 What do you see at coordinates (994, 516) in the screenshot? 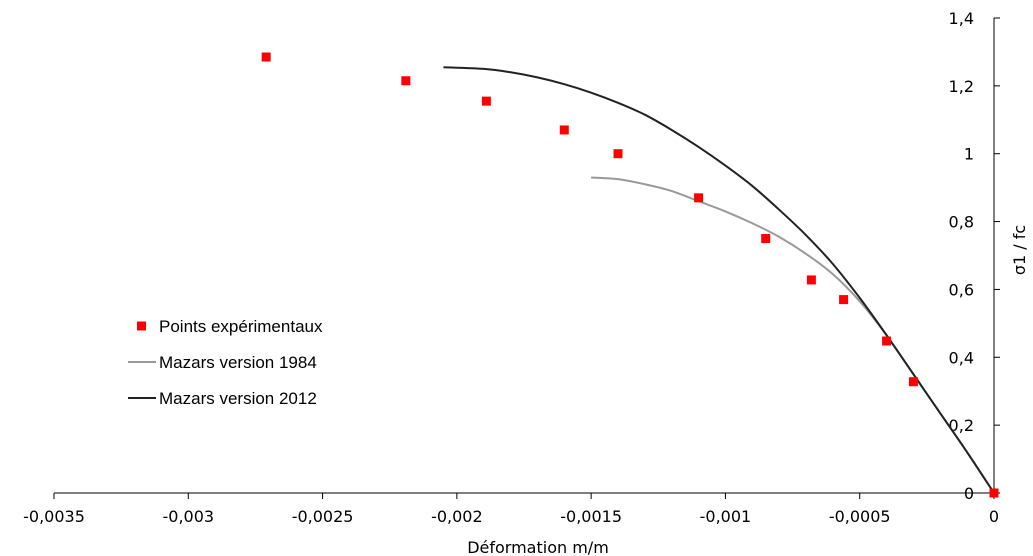
I see `x-tick-label: 0` at bounding box center [994, 516].